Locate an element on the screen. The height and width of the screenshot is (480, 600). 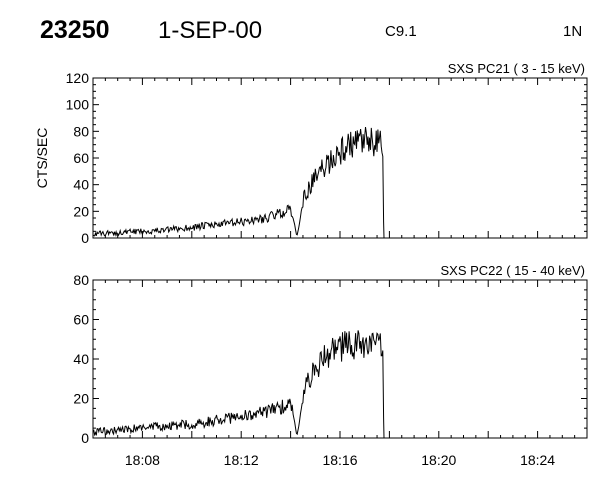
flare-class: C9.1 is located at coordinates (401, 31).